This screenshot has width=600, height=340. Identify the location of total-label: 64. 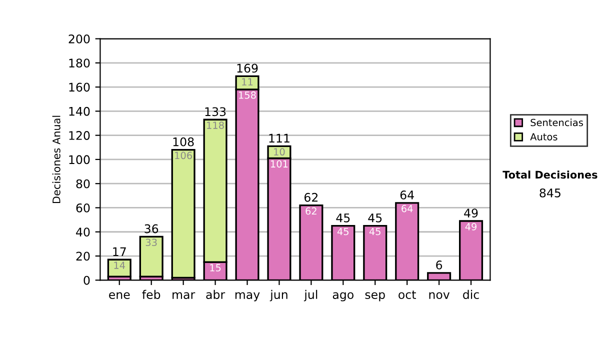
(407, 195).